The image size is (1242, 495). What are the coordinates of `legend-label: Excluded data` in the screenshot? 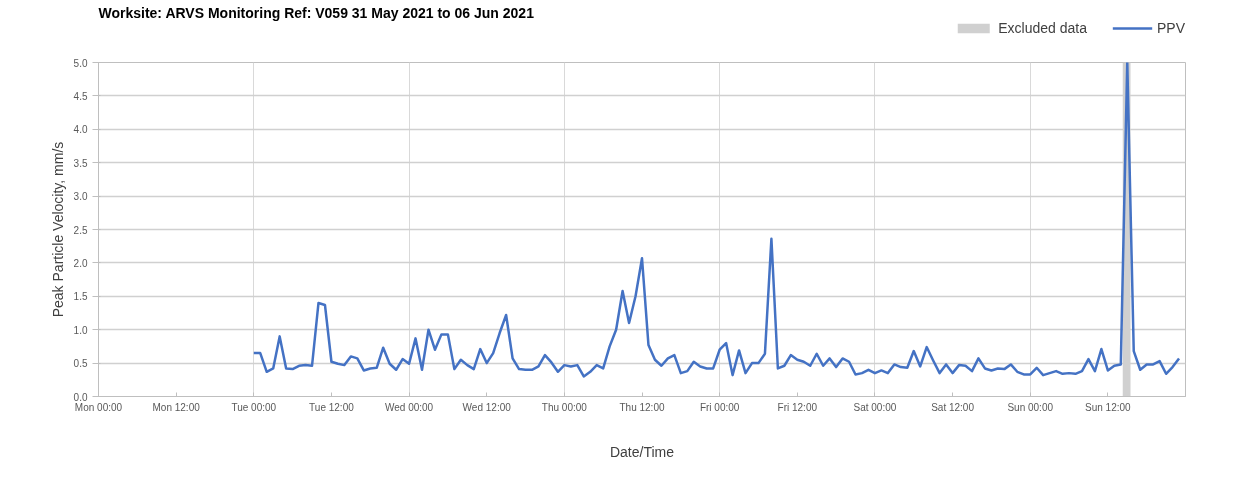 It's located at (1042, 28).